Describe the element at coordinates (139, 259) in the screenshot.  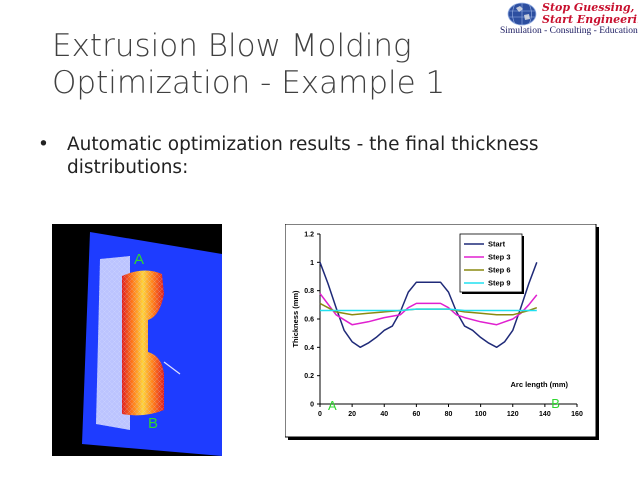
I see `label-a: A` at that location.